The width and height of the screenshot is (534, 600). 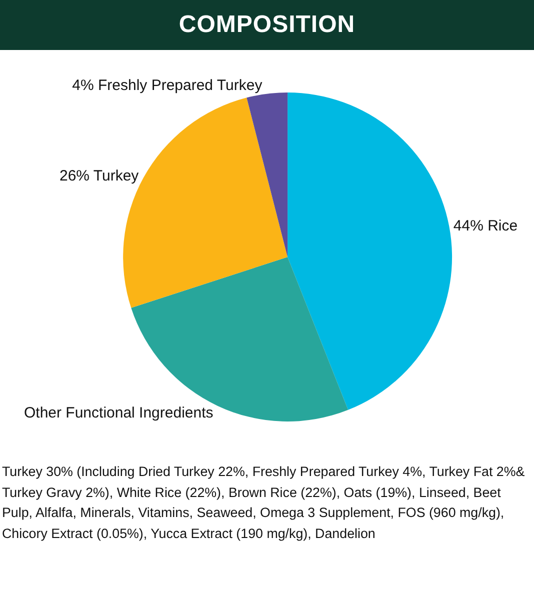 I want to click on chart-title: COMPOSITION, so click(x=267, y=25).